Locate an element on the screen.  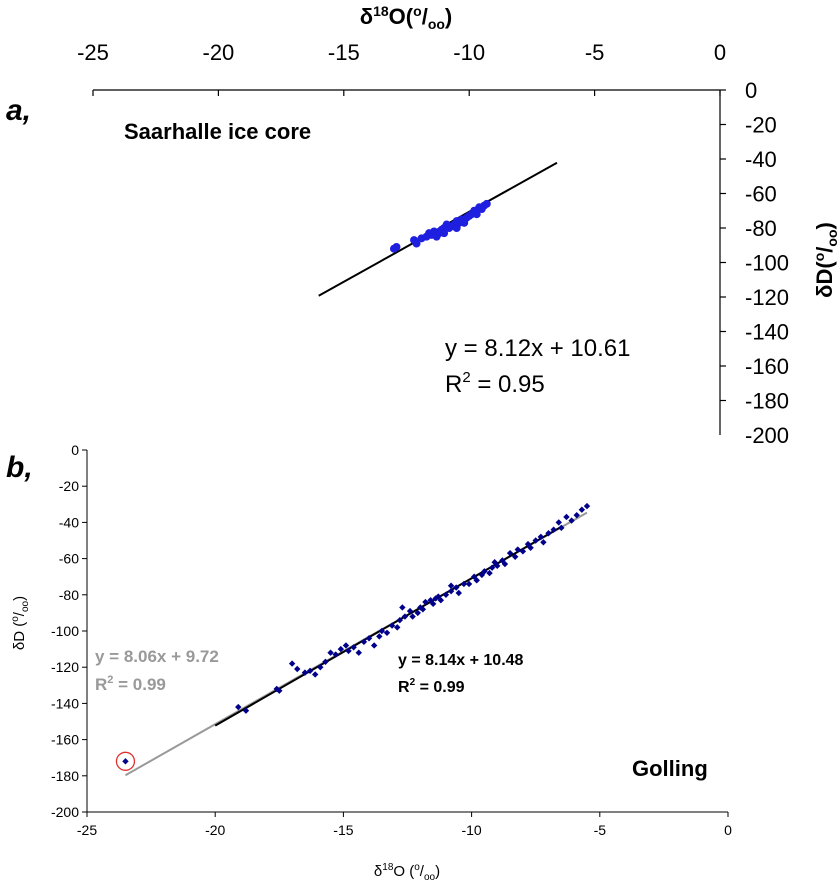
y-tick-label: -120 is located at coordinates (65, 667).